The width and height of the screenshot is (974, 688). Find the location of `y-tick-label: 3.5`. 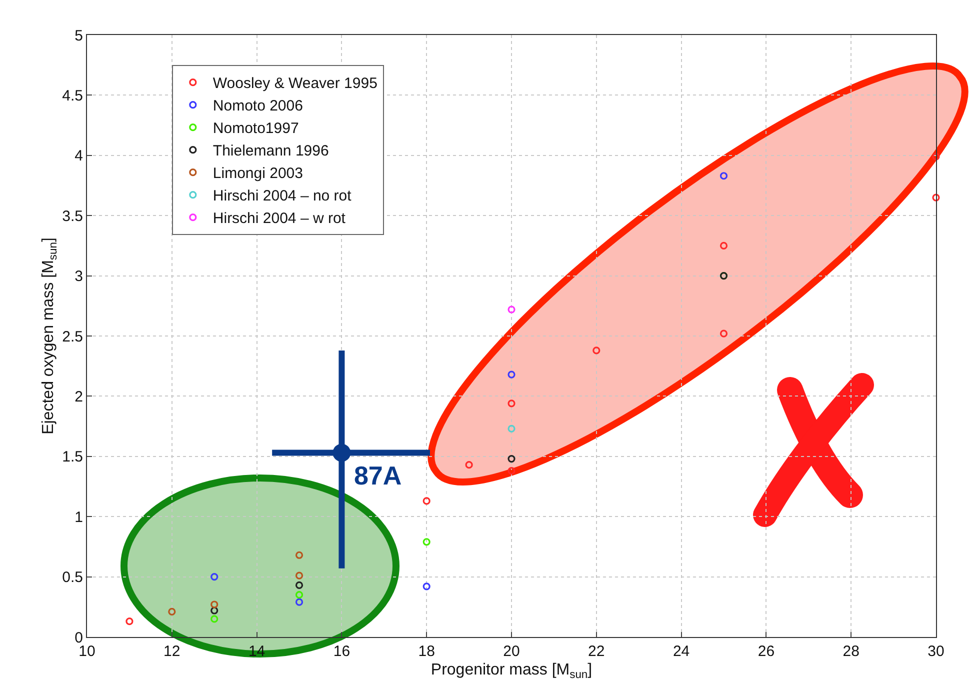

y-tick-label: 3.5 is located at coordinates (72, 216).